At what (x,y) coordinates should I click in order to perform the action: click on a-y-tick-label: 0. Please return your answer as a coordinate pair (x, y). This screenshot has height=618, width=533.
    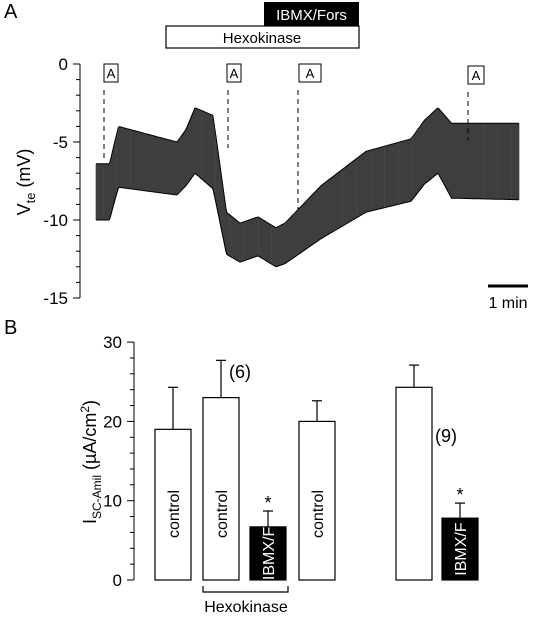
    Looking at the image, I should click on (63, 64).